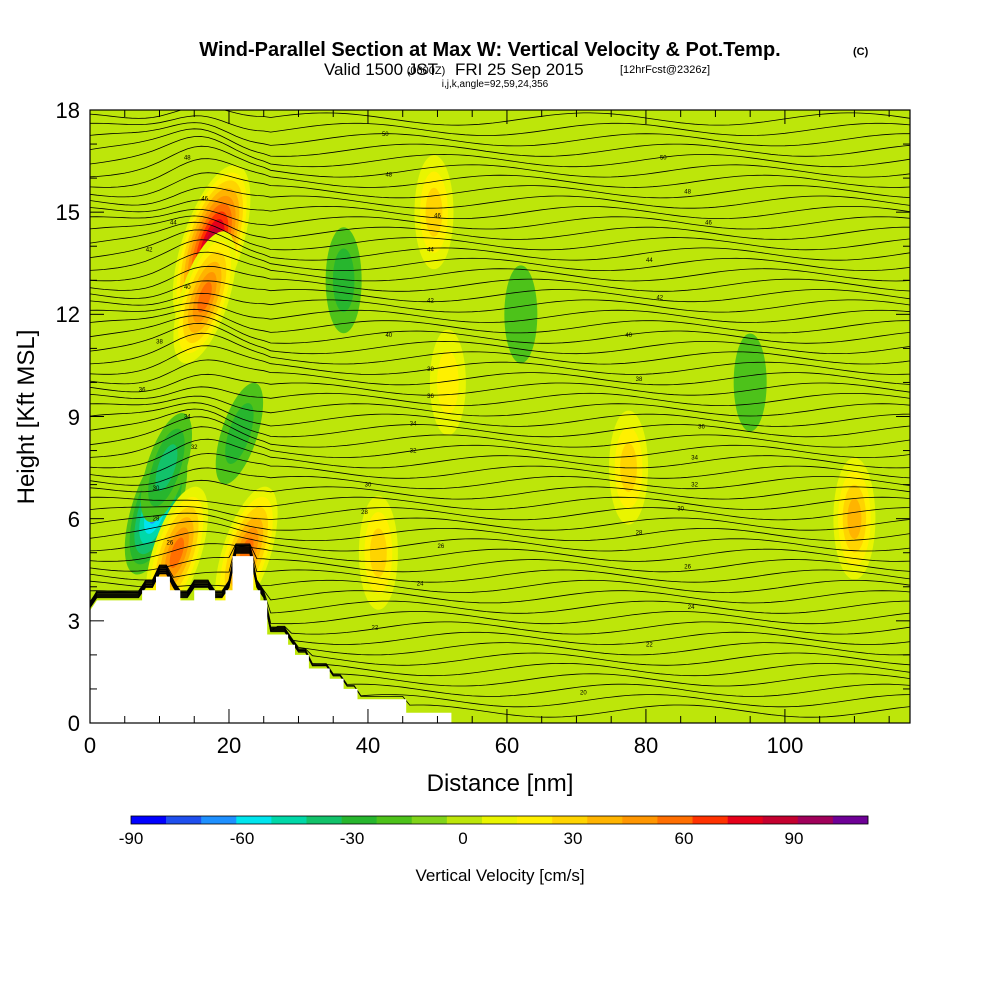 The height and width of the screenshot is (1000, 1000). Describe the element at coordinates (68, 110) in the screenshot. I see `y-tick-label: 18` at that location.